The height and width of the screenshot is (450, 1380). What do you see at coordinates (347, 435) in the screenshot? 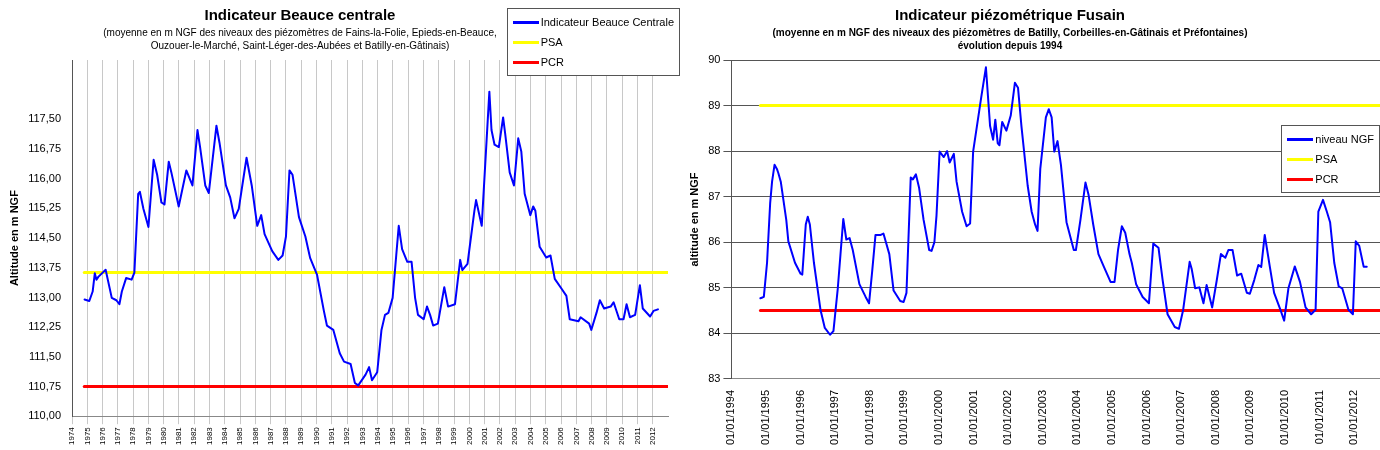
I see `x-tick-label: 1992` at bounding box center [347, 435].